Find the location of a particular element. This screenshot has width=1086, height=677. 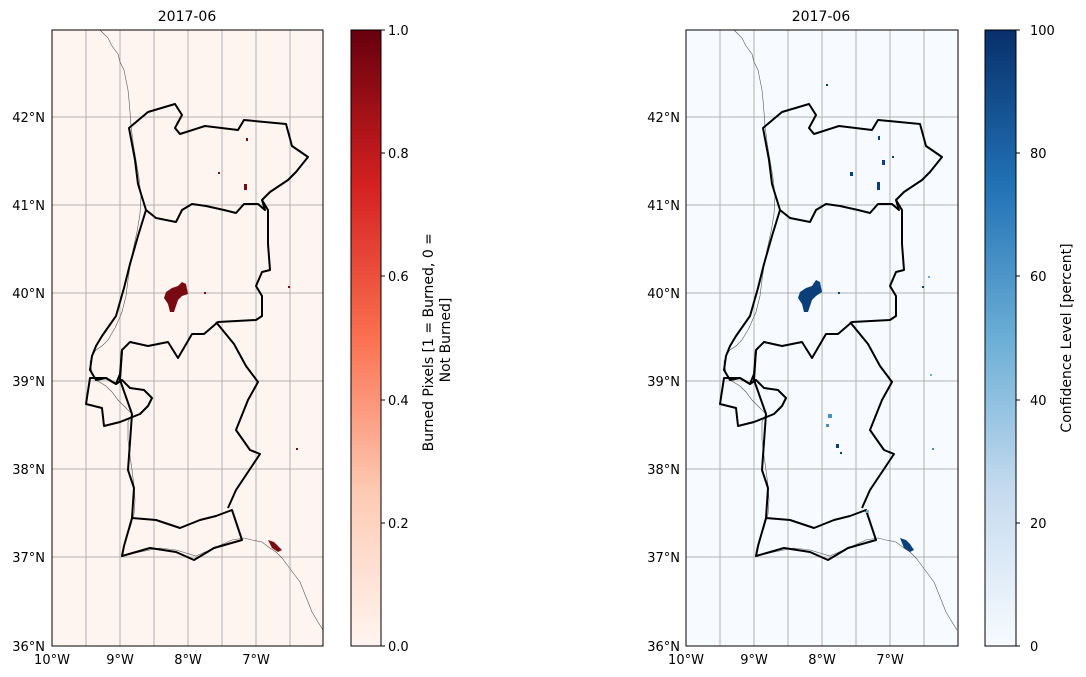

colorbar-tick: 0.0 is located at coordinates (398, 647).